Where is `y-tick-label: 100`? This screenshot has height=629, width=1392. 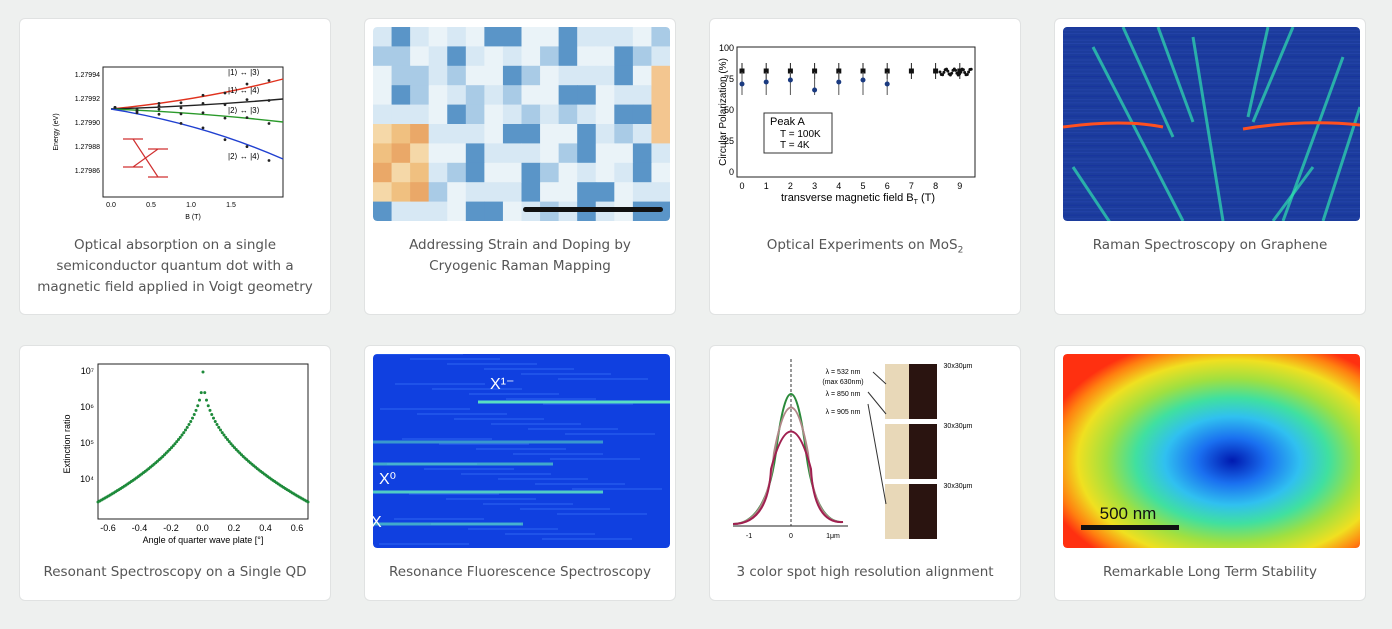 y-tick-label: 100 is located at coordinates (726, 48).